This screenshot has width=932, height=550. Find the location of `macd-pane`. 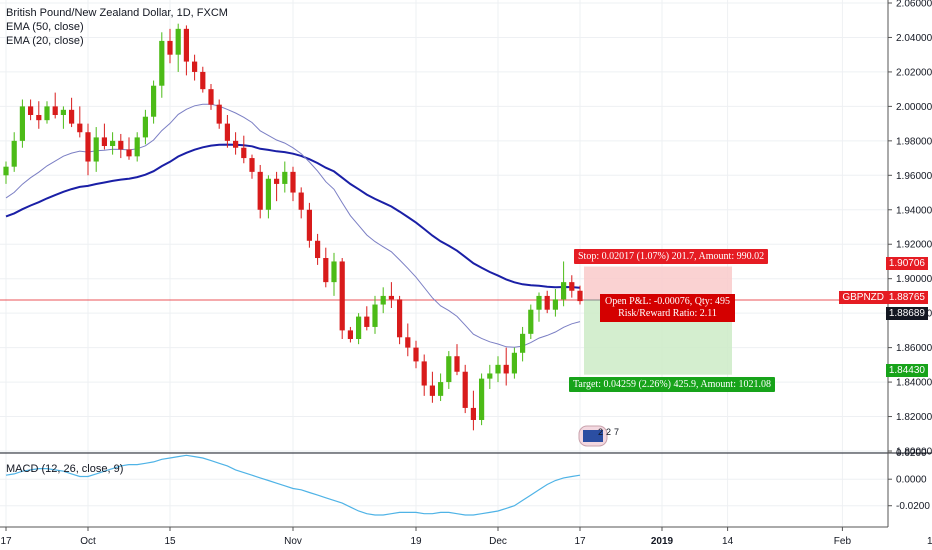

macd-pane is located at coordinates (293, 485).